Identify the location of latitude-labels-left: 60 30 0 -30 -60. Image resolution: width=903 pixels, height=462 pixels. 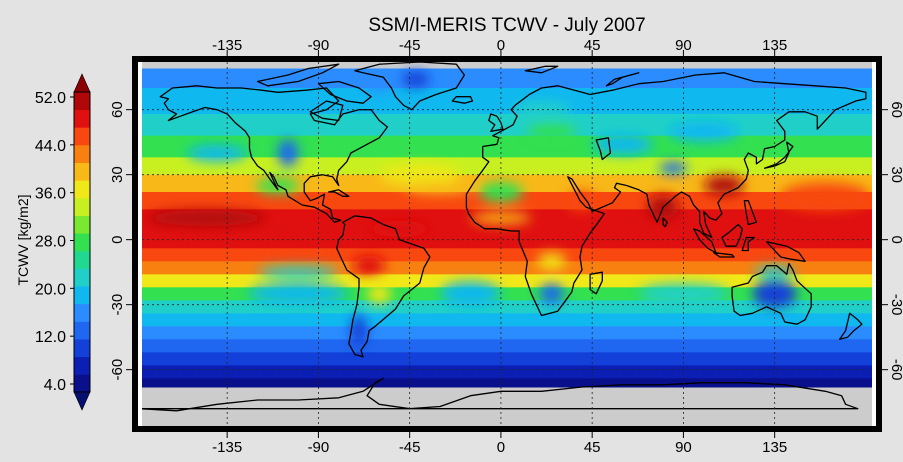
(117, 240).